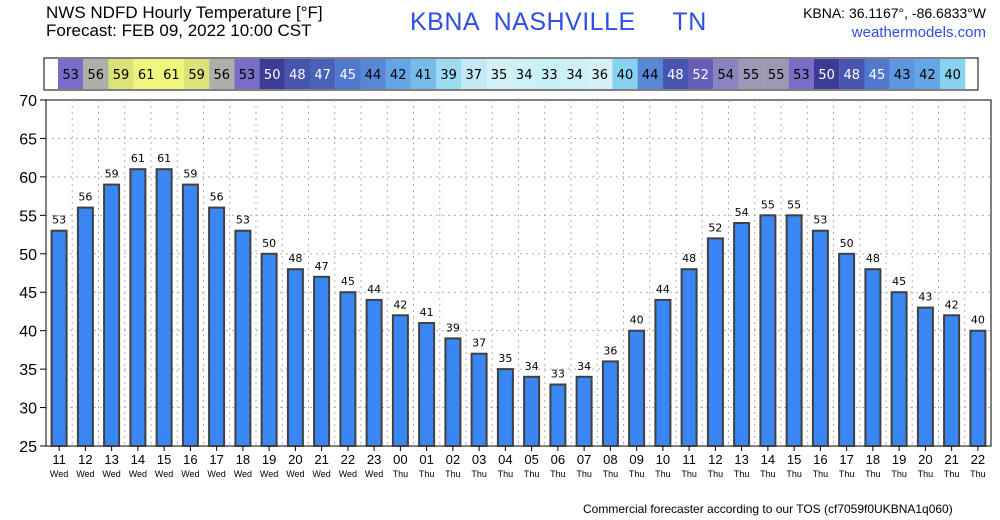  I want to click on strip-value: 34, so click(524, 75).